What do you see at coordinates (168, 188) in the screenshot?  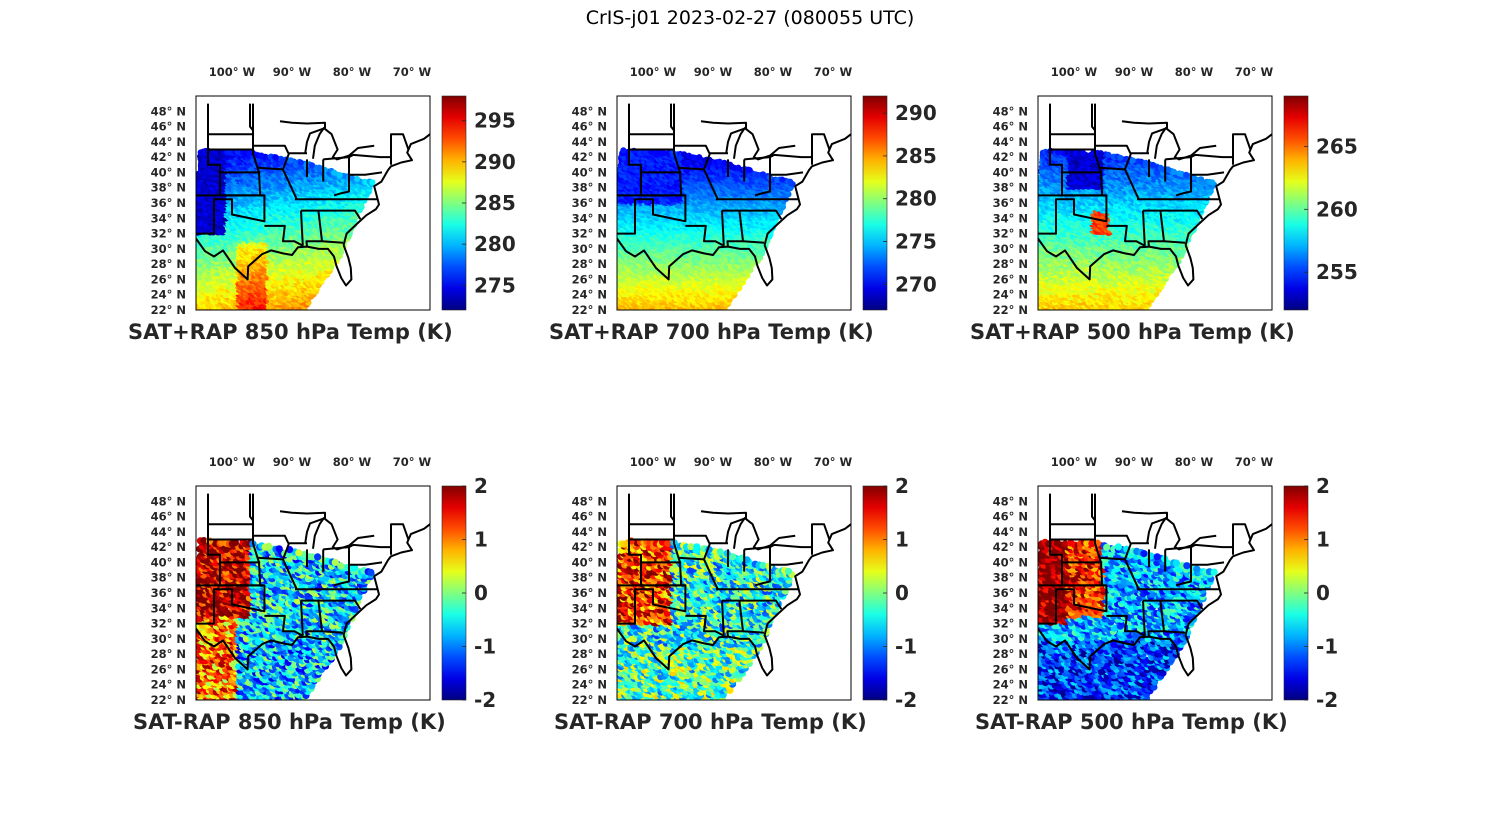 I see `lat-tick-label: 38° N` at bounding box center [168, 188].